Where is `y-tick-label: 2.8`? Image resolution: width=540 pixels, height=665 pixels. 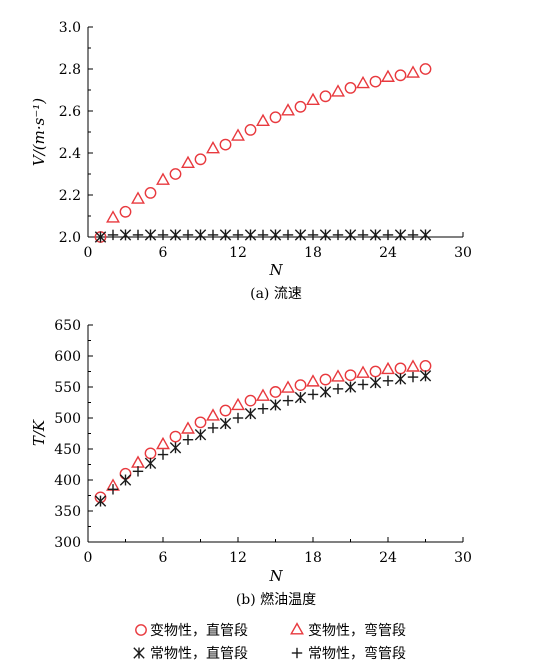 y-tick-label: 2.8 is located at coordinates (70, 70).